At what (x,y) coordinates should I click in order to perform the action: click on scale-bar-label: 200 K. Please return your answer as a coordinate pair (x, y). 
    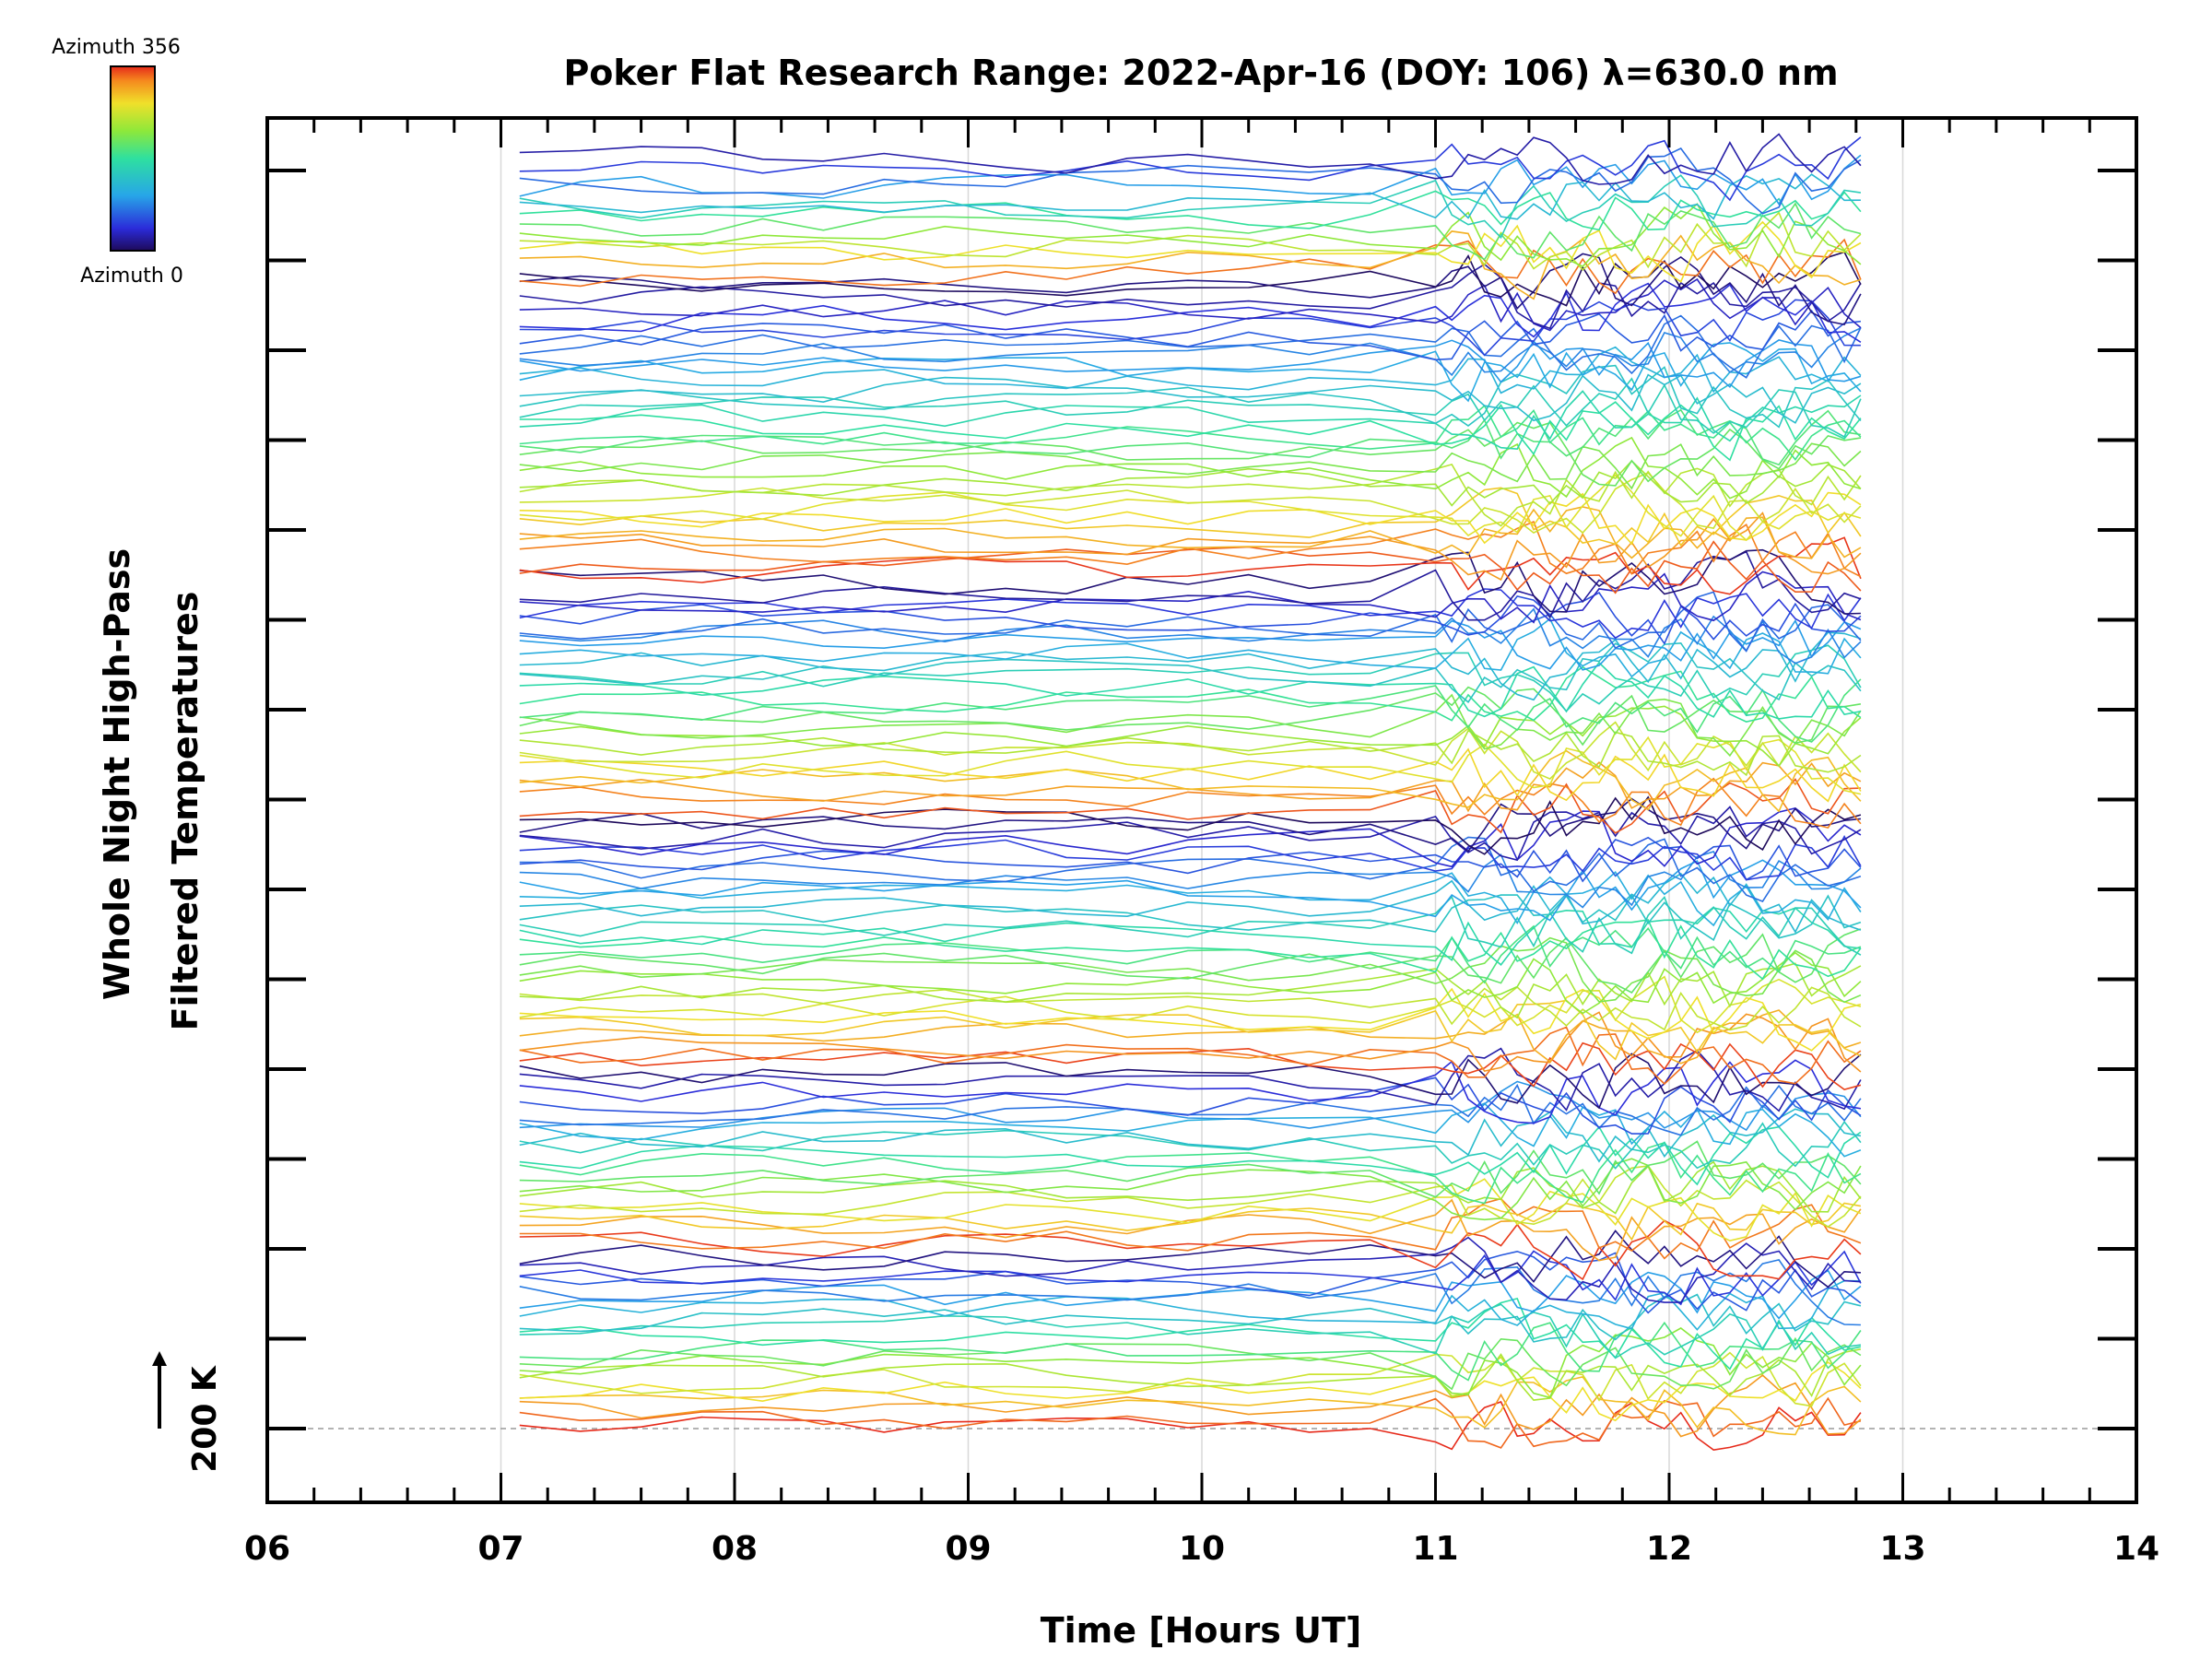
    Looking at the image, I should click on (205, 1419).